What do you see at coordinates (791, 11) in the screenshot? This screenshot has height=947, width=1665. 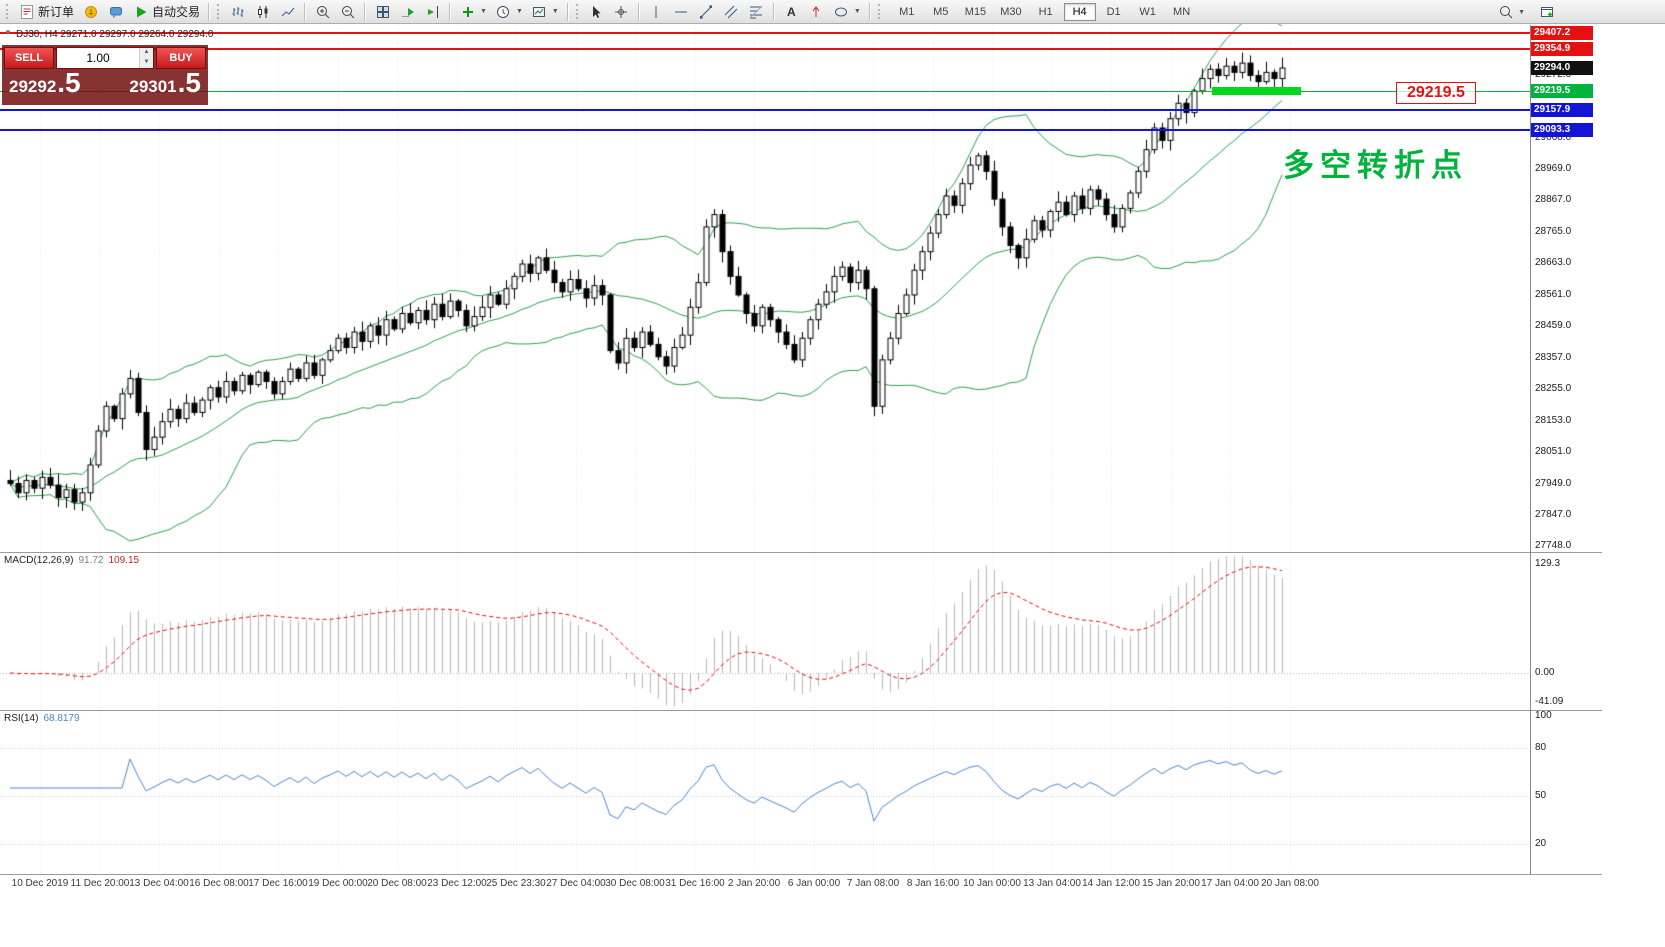 I see `text-label-button: A` at bounding box center [791, 11].